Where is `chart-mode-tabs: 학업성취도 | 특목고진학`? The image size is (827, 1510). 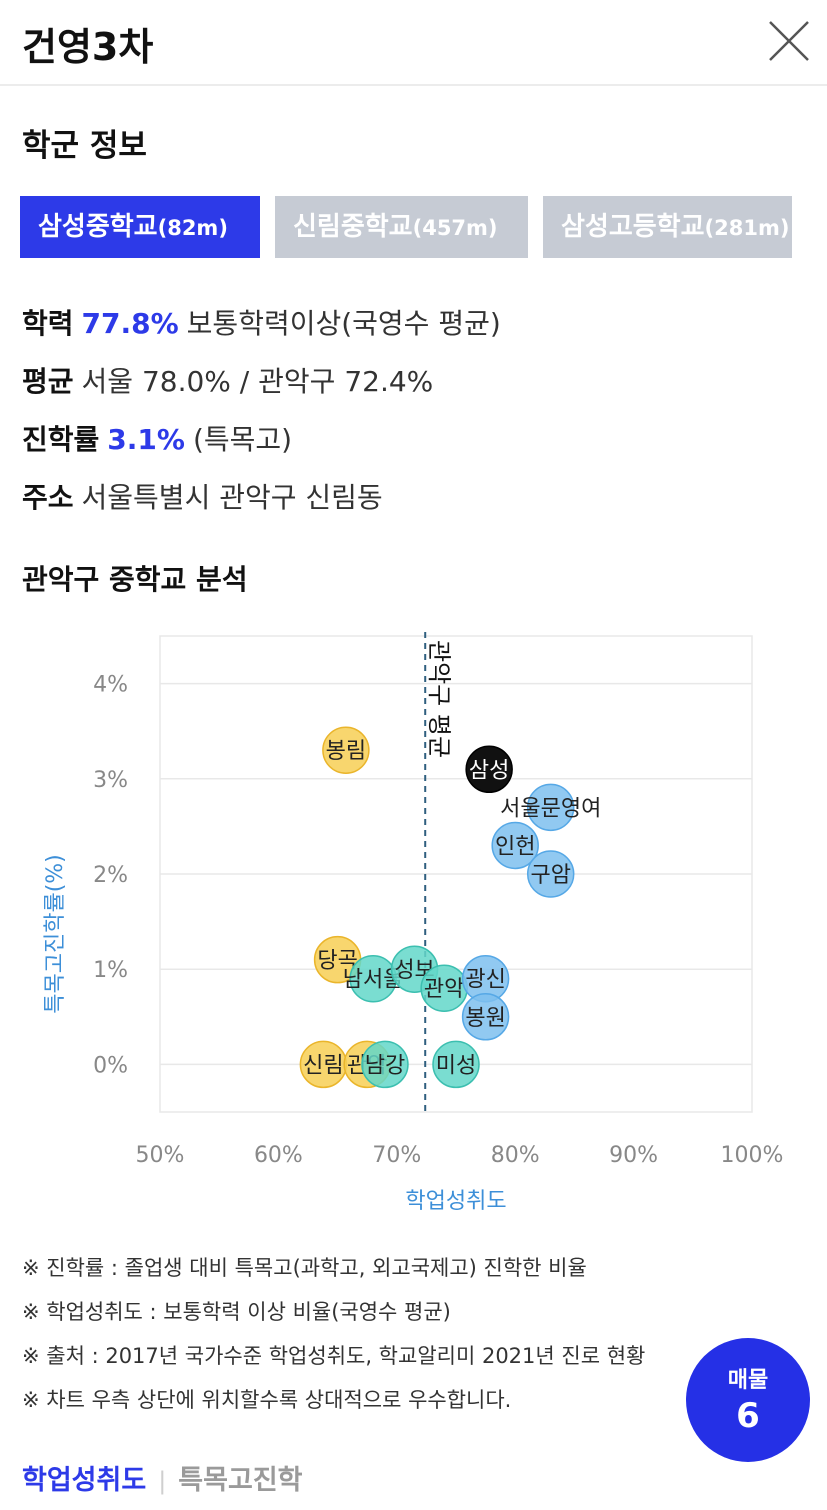 chart-mode-tabs: 학업성취도 | 특목고진학 is located at coordinates (162, 1477).